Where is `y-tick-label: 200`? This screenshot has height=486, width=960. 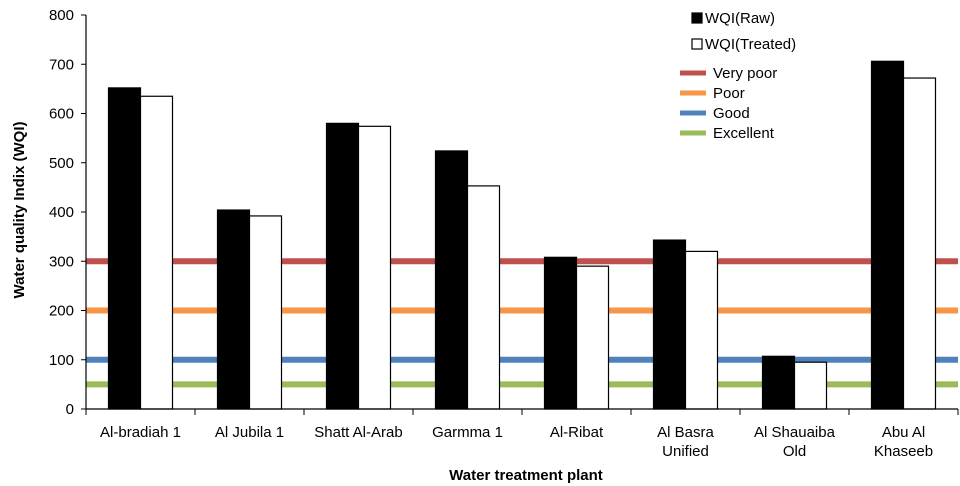
y-tick-label: 200 is located at coordinates (61, 311).